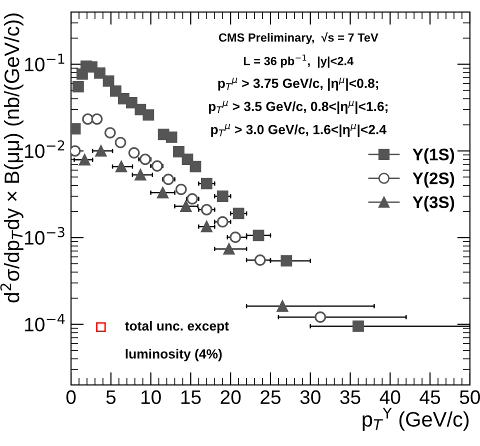 This screenshot has width=480, height=446. What do you see at coordinates (44, 63) in the screenshot?
I see `y-tick-label: 10$^{−1}$` at bounding box center [44, 63].